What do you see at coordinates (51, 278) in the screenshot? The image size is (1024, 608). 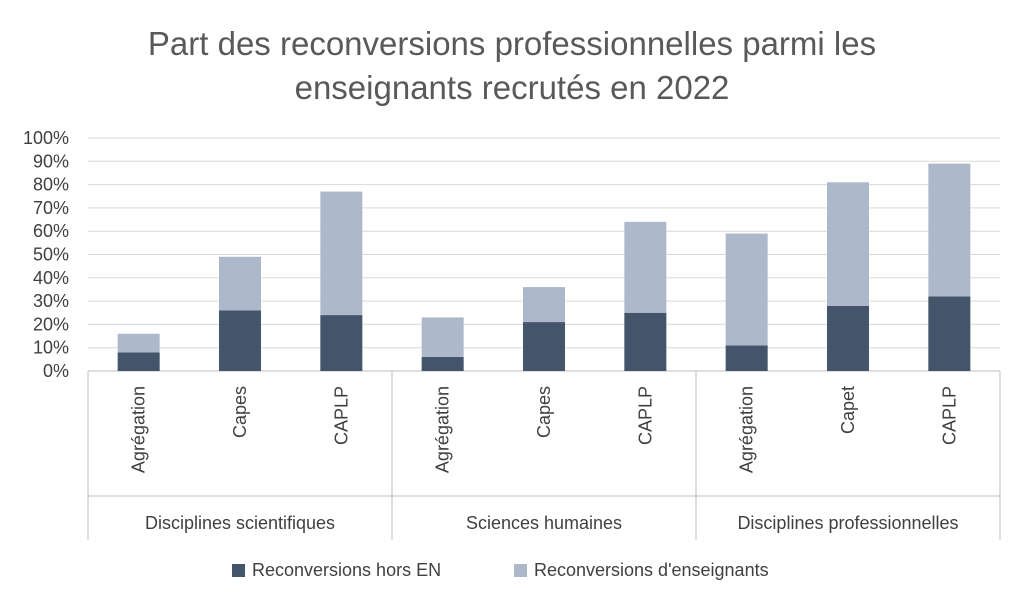 I see `y-tick-label: 40%` at bounding box center [51, 278].